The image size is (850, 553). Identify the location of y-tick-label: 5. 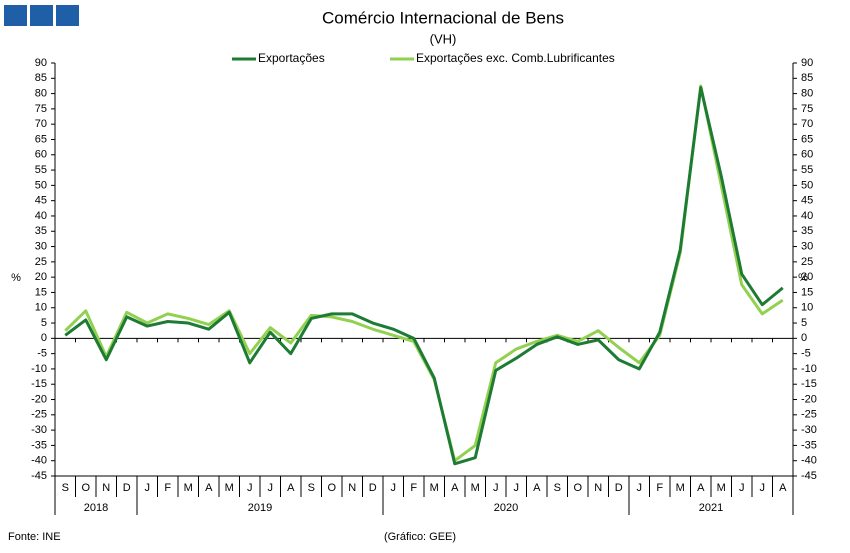
(44, 323).